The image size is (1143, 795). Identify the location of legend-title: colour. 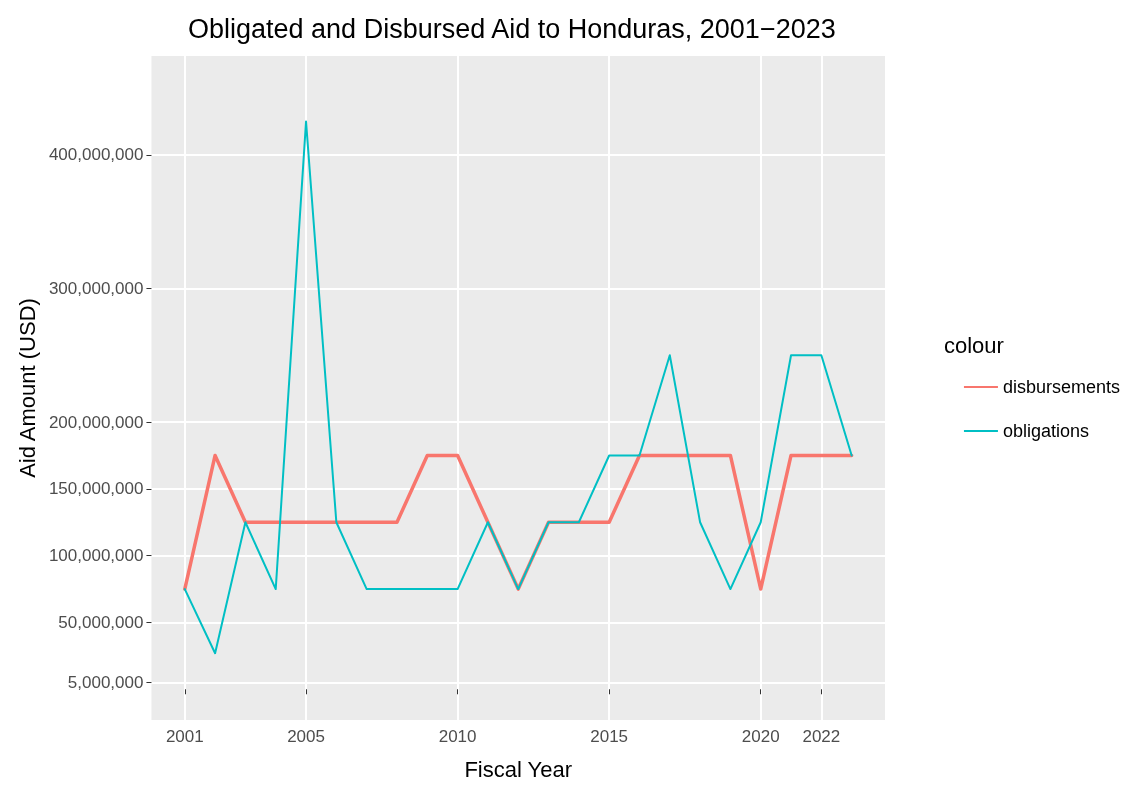
(974, 345).